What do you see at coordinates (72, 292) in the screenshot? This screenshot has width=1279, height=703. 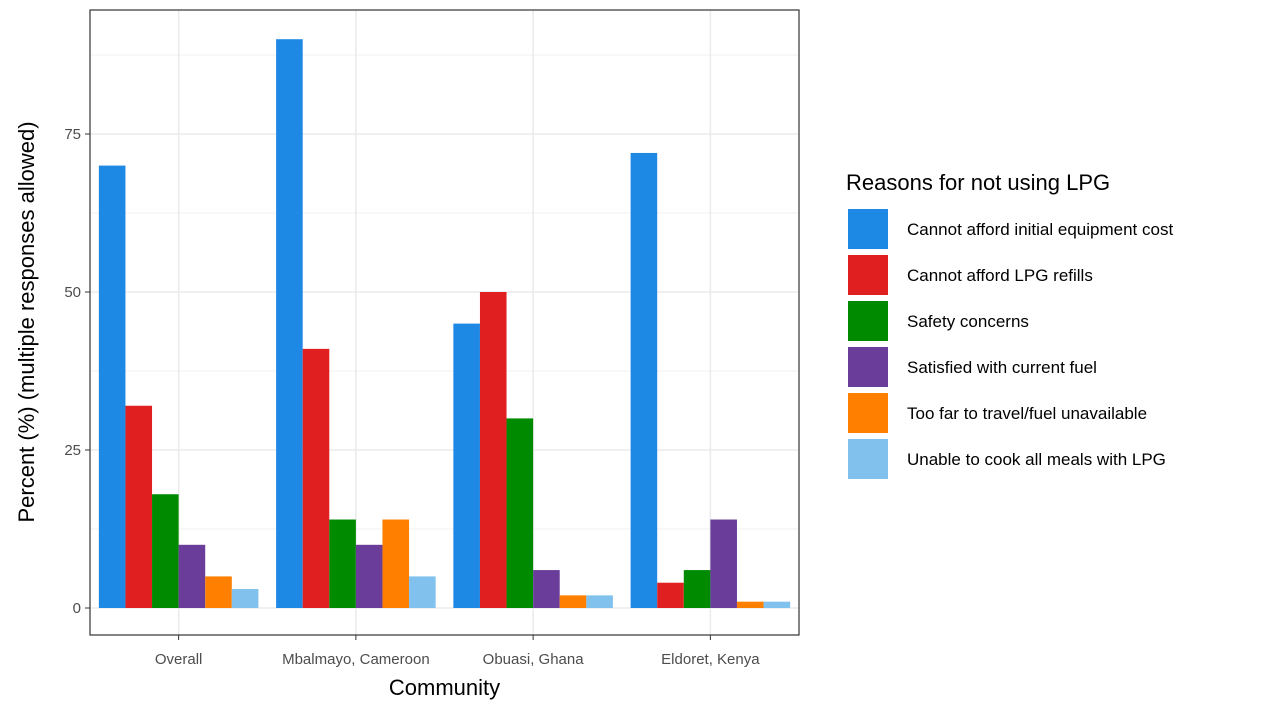 I see `y-tick-label: 50` at bounding box center [72, 292].